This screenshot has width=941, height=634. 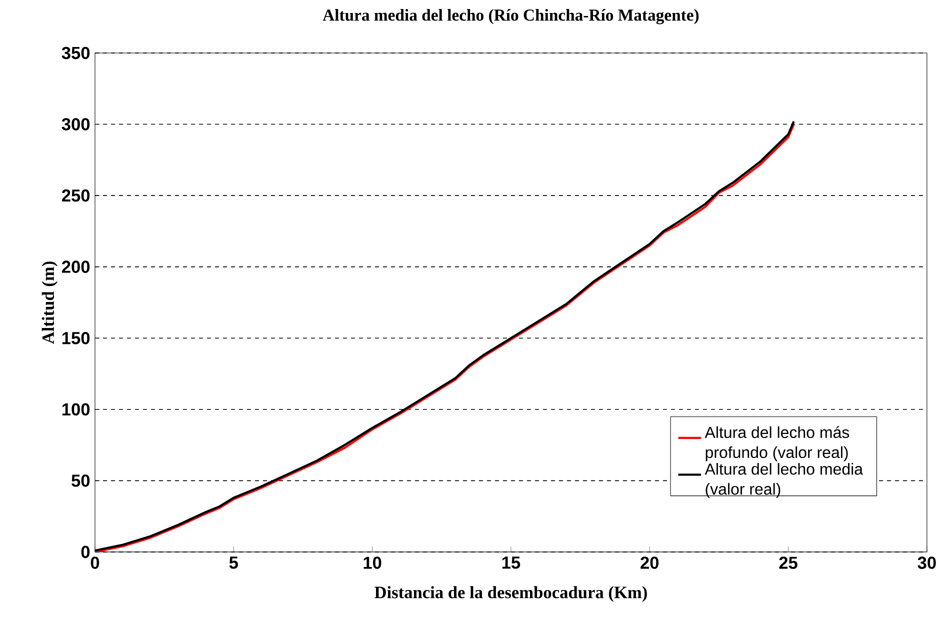 I want to click on x-tick-label: 15, so click(x=511, y=562).